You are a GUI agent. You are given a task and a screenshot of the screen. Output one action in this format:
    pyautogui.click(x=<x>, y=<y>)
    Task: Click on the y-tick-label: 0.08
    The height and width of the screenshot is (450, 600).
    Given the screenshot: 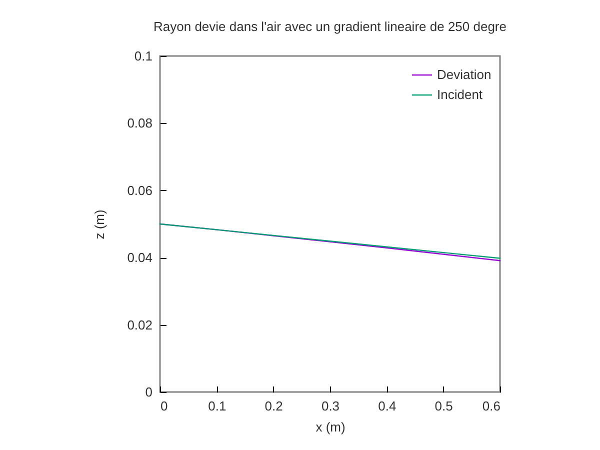 What is the action you would take?
    pyautogui.click(x=139, y=123)
    